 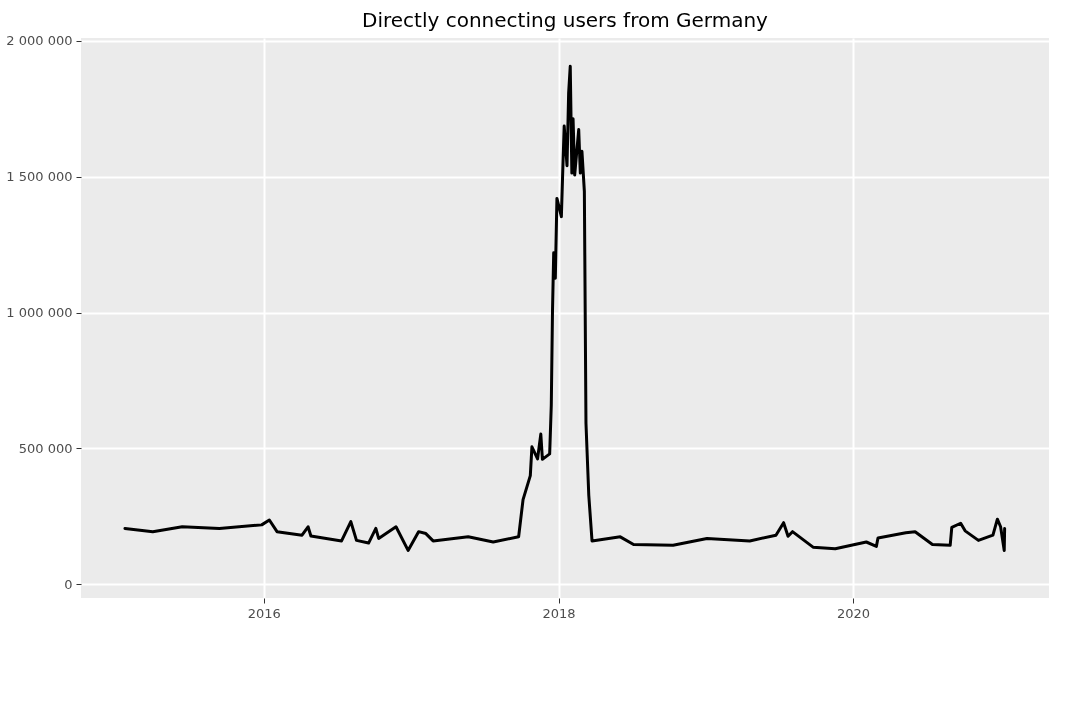 What do you see at coordinates (39, 41) in the screenshot?
I see `y-tick-label: 2 000 000` at bounding box center [39, 41].